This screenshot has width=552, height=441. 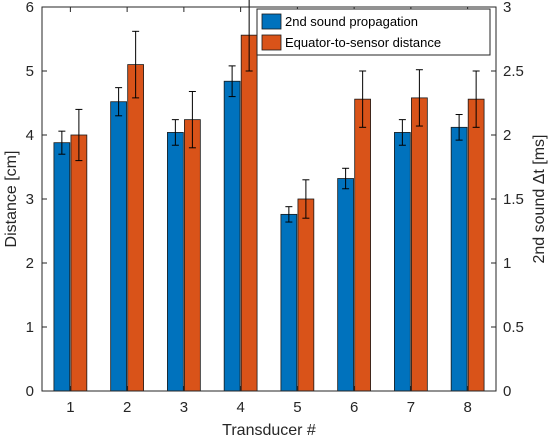 I want to click on left-y-tick-label: 2, so click(x=30, y=263).